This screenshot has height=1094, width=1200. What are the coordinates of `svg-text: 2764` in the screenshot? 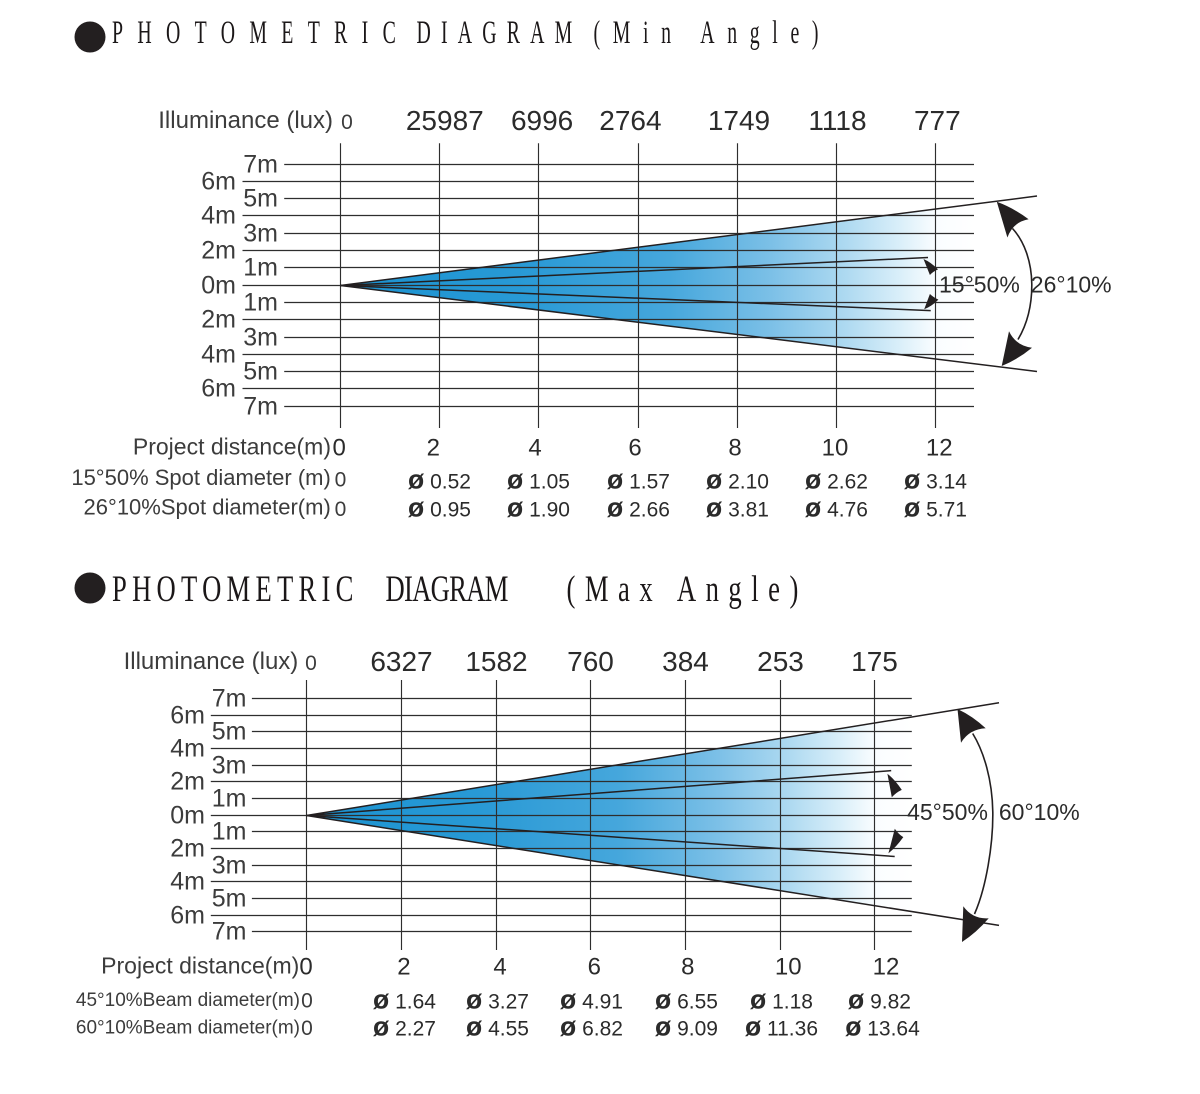 It's located at (630, 120).